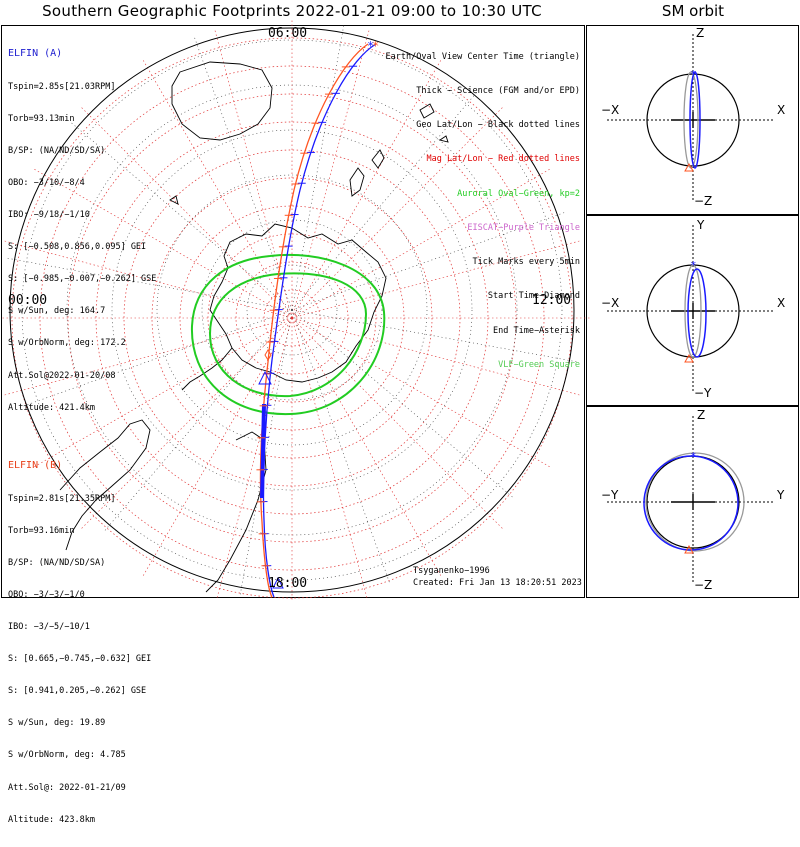  I want to click on sm-orbit-title: SM orbit, so click(693, 11).